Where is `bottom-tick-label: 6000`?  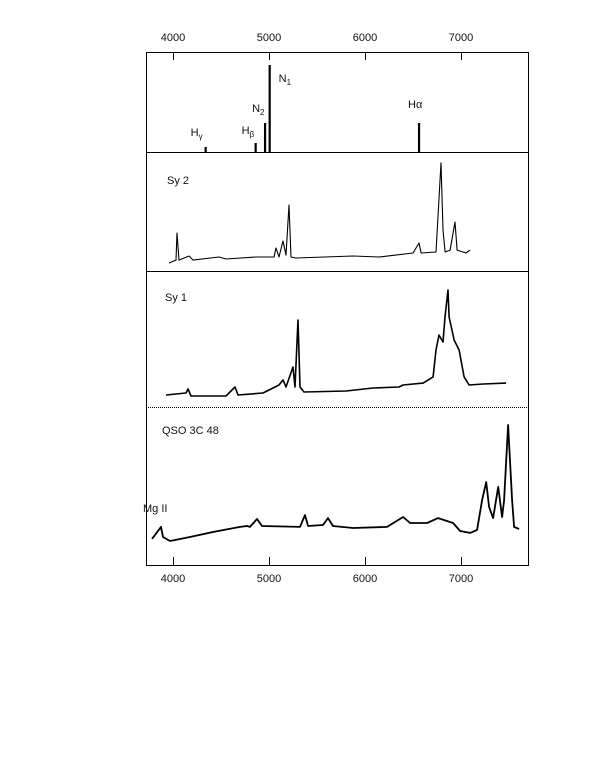
bottom-tick-label: 6000 is located at coordinates (365, 579).